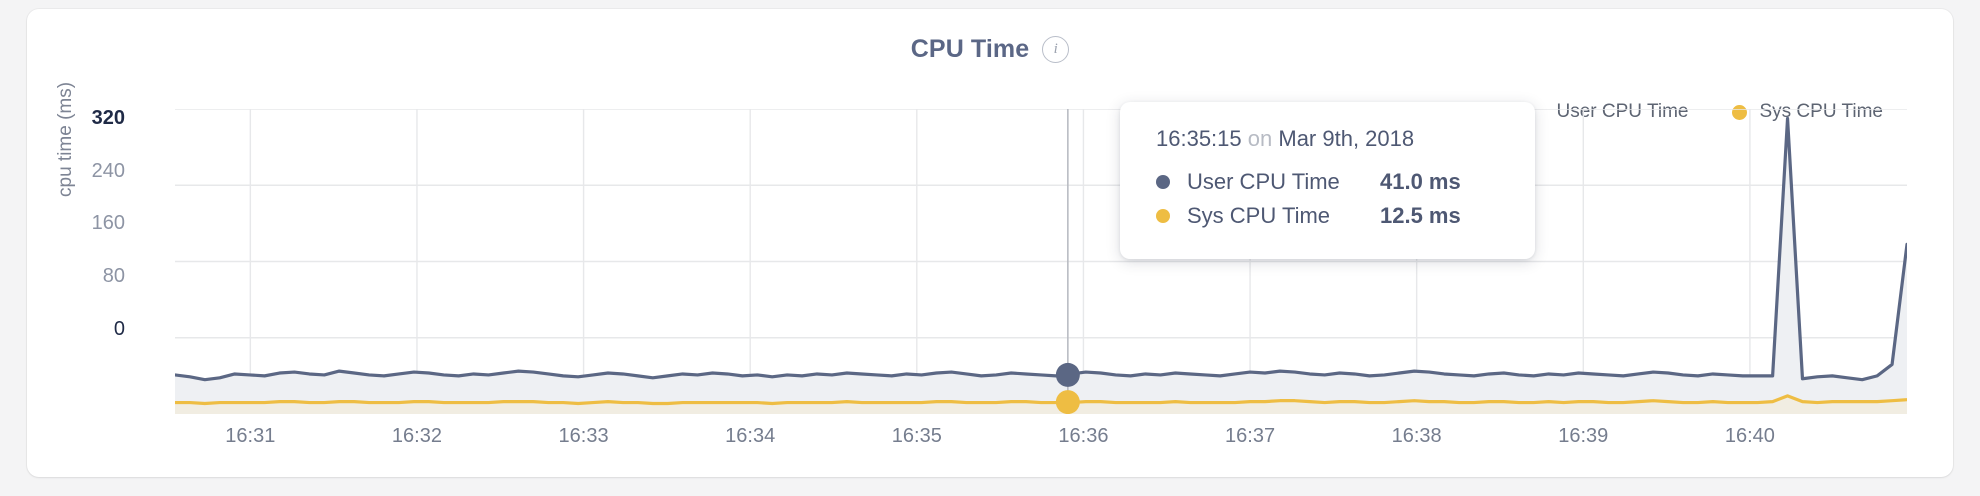 This screenshot has width=1980, height=496. What do you see at coordinates (416, 436) in the screenshot?
I see `x-tick-16-32: 16:32` at bounding box center [416, 436].